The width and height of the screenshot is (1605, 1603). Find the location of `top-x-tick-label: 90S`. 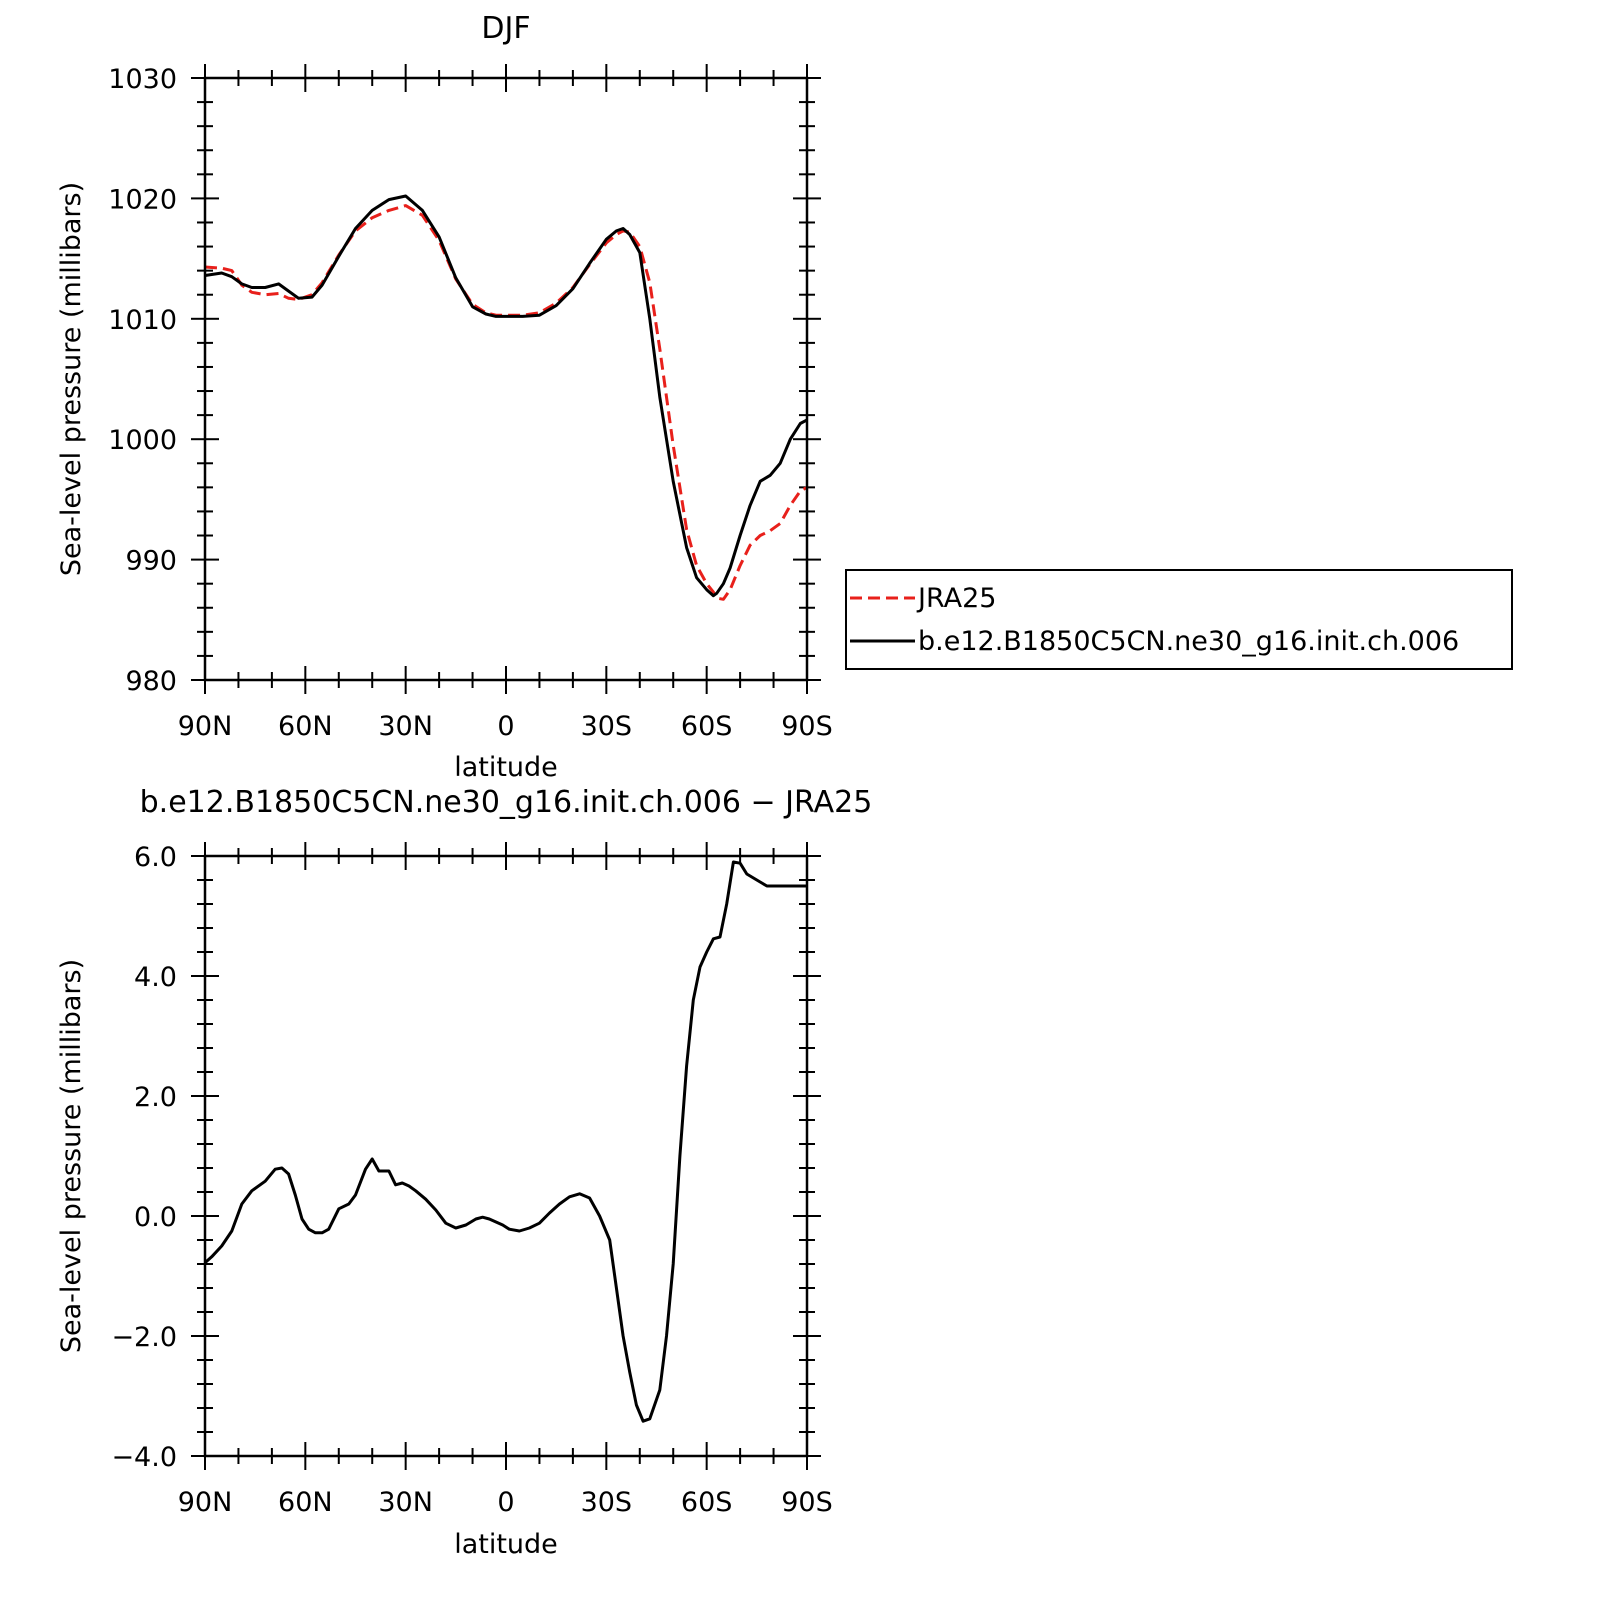

top-x-tick-label: 90S is located at coordinates (807, 726).